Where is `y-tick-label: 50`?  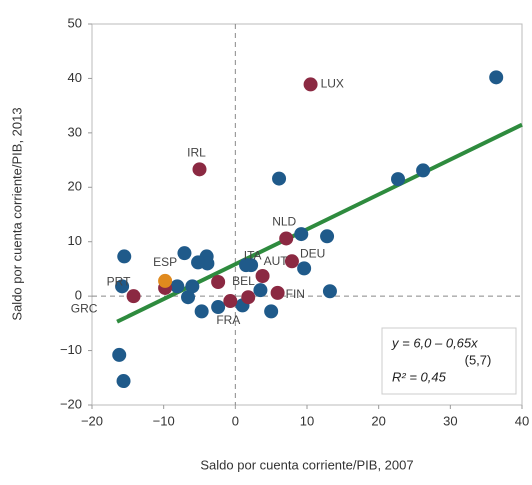
y-tick-label: 50 is located at coordinates (75, 22).